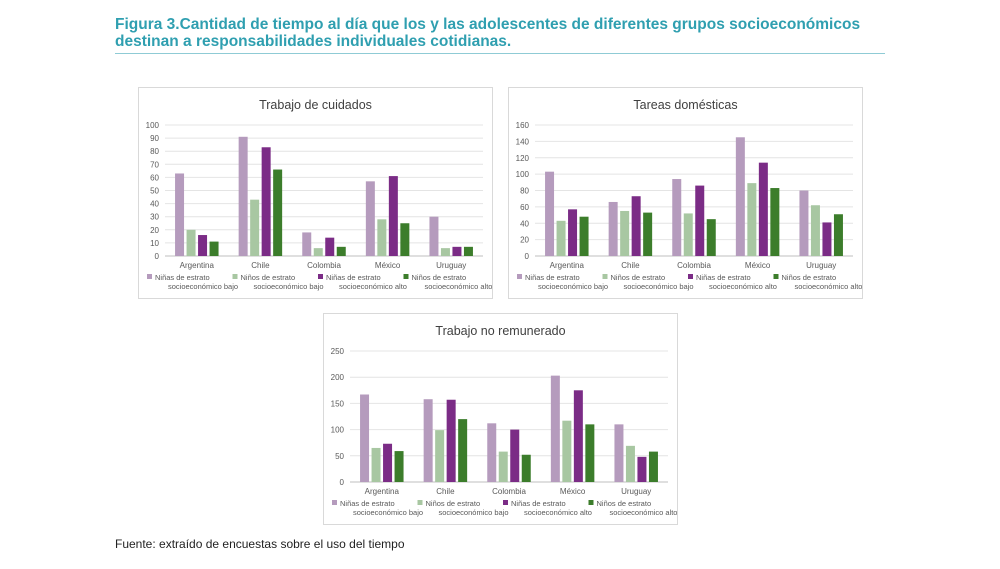 The height and width of the screenshot is (569, 1000). I want to click on y-tick-label: 70, so click(154, 164).